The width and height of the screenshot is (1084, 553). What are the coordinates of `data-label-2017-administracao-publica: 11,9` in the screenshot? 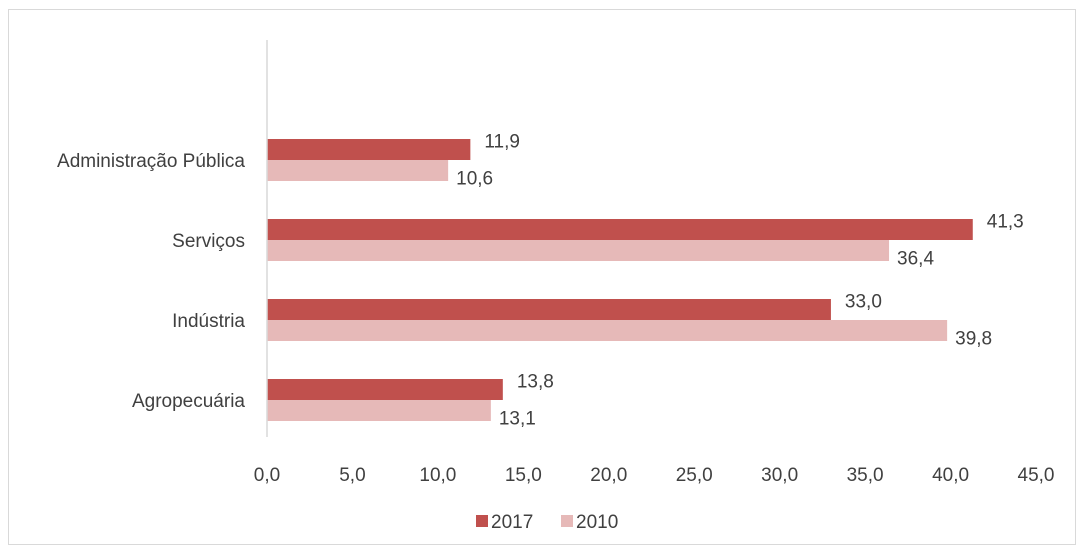 It's located at (502, 142).